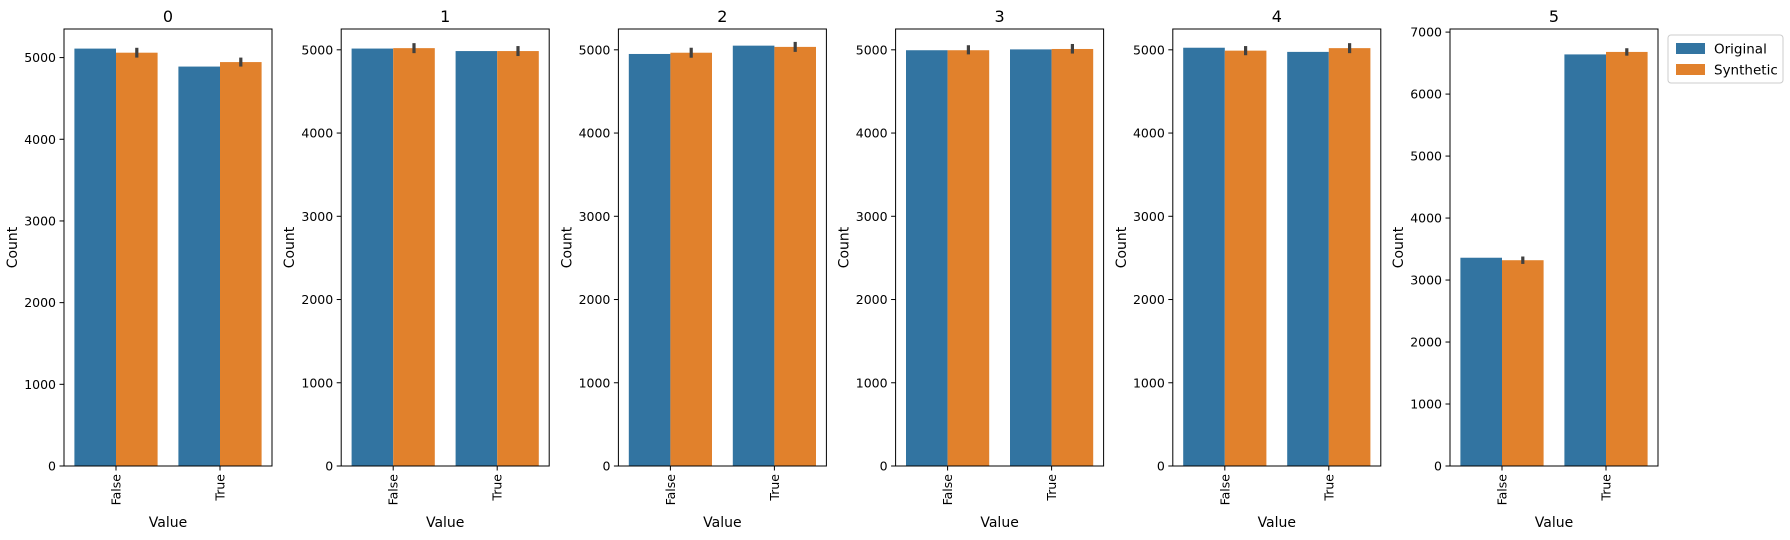 This screenshot has height=540, width=1790. I want to click on y-tick-label: 7000, so click(1426, 32).